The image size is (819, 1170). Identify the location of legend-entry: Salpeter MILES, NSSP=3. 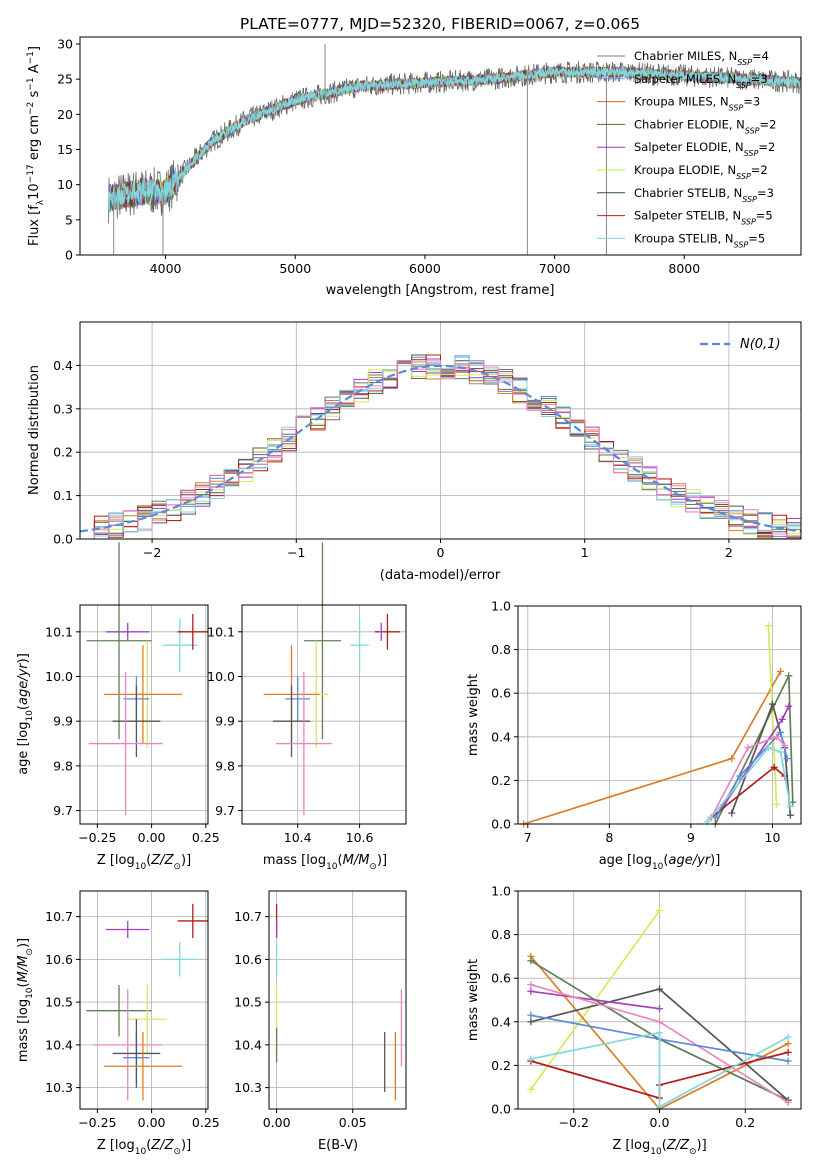
(701, 81).